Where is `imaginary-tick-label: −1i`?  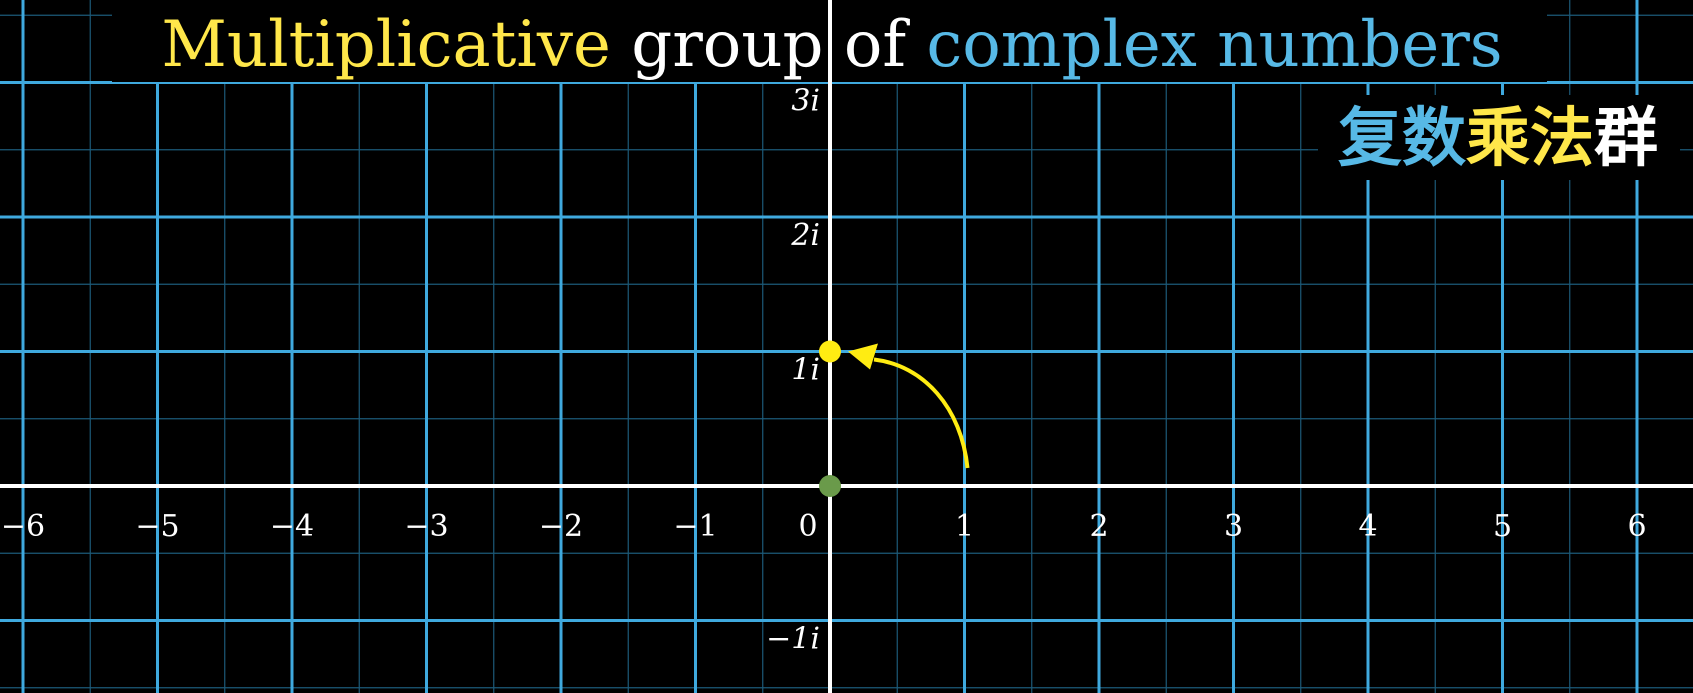
imaginary-tick-label: −1i is located at coordinates (793, 639).